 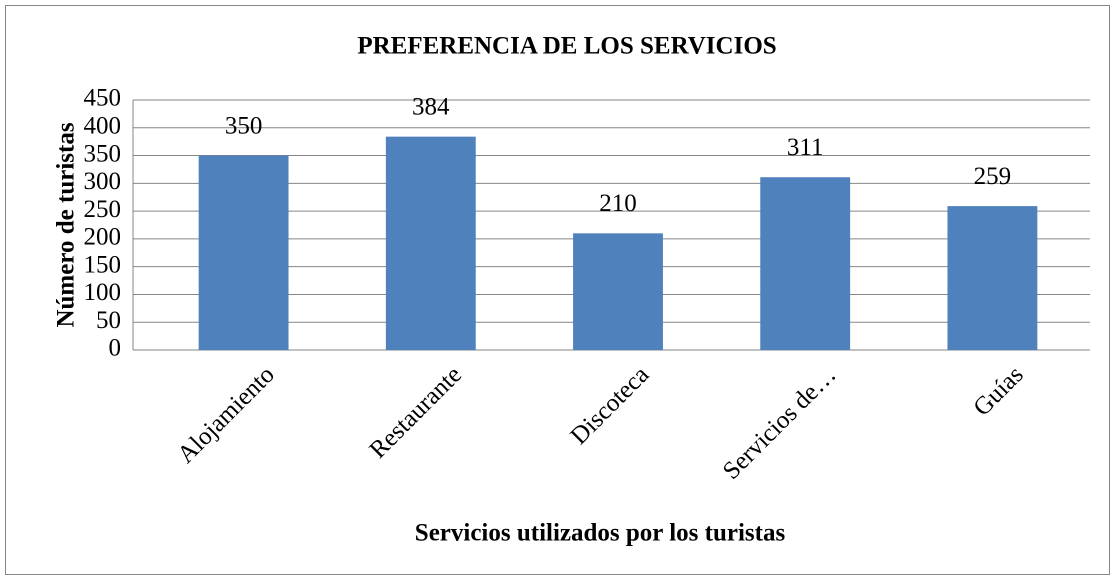 What do you see at coordinates (103, 126) in the screenshot?
I see `y-tick-label: 400` at bounding box center [103, 126].